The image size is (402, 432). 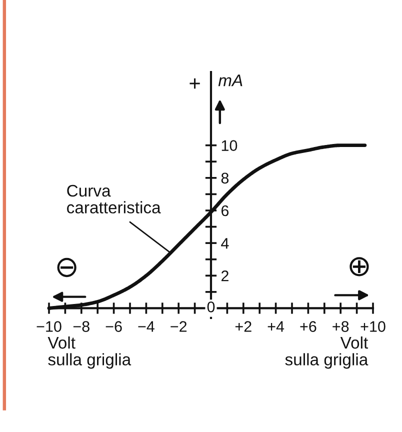 What do you see at coordinates (230, 145) in the screenshot?
I see `y-tick-label: 10` at bounding box center [230, 145].